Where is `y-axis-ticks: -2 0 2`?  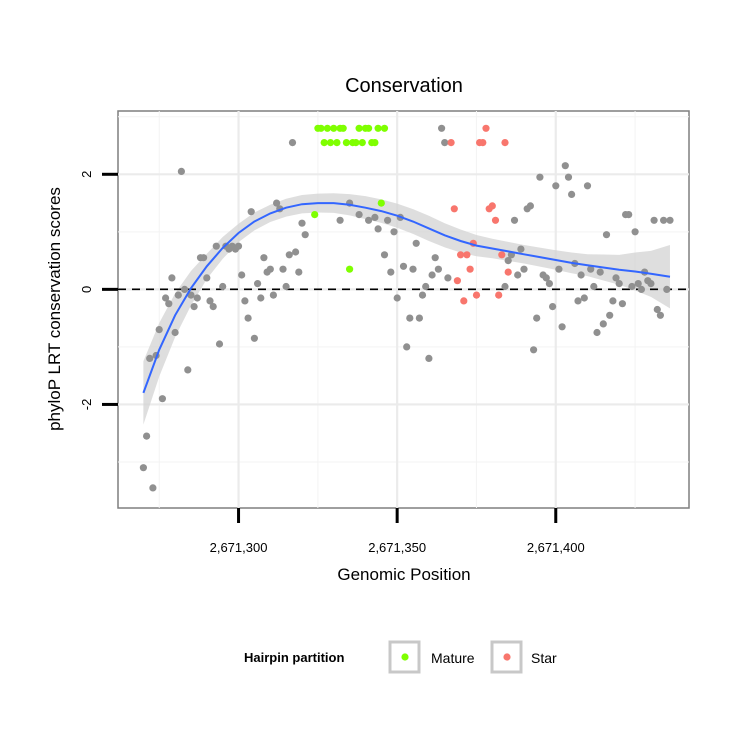
y-axis-ticks: -2 0 2 is located at coordinates (98, 291).